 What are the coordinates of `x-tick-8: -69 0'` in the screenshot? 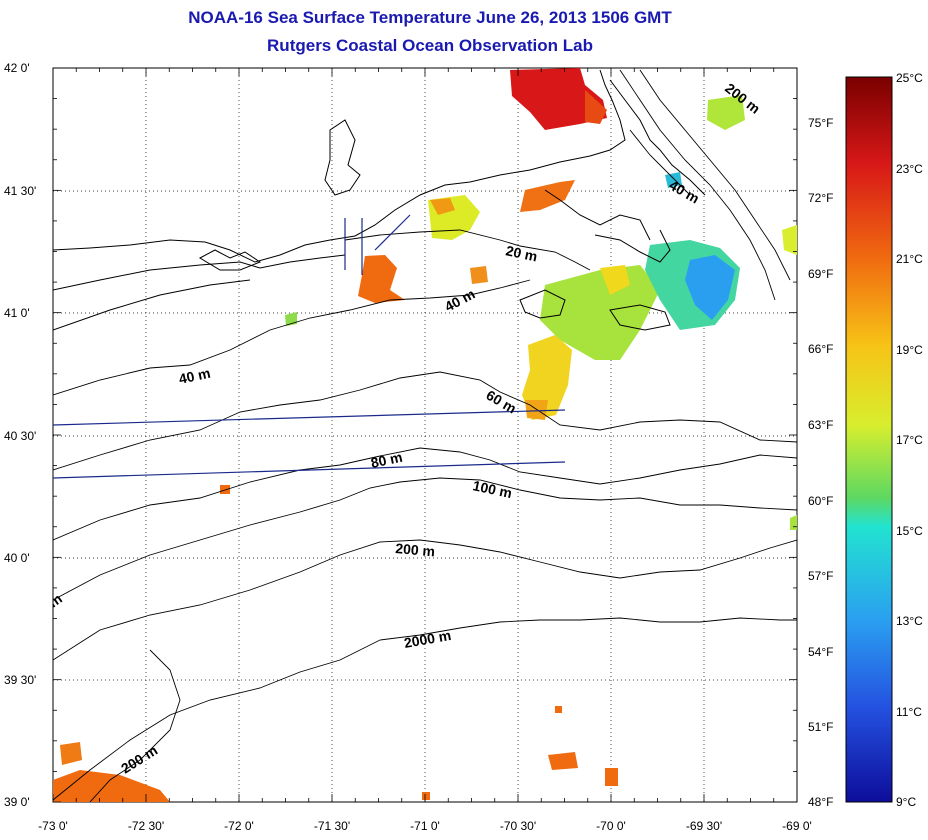 It's located at (797, 826).